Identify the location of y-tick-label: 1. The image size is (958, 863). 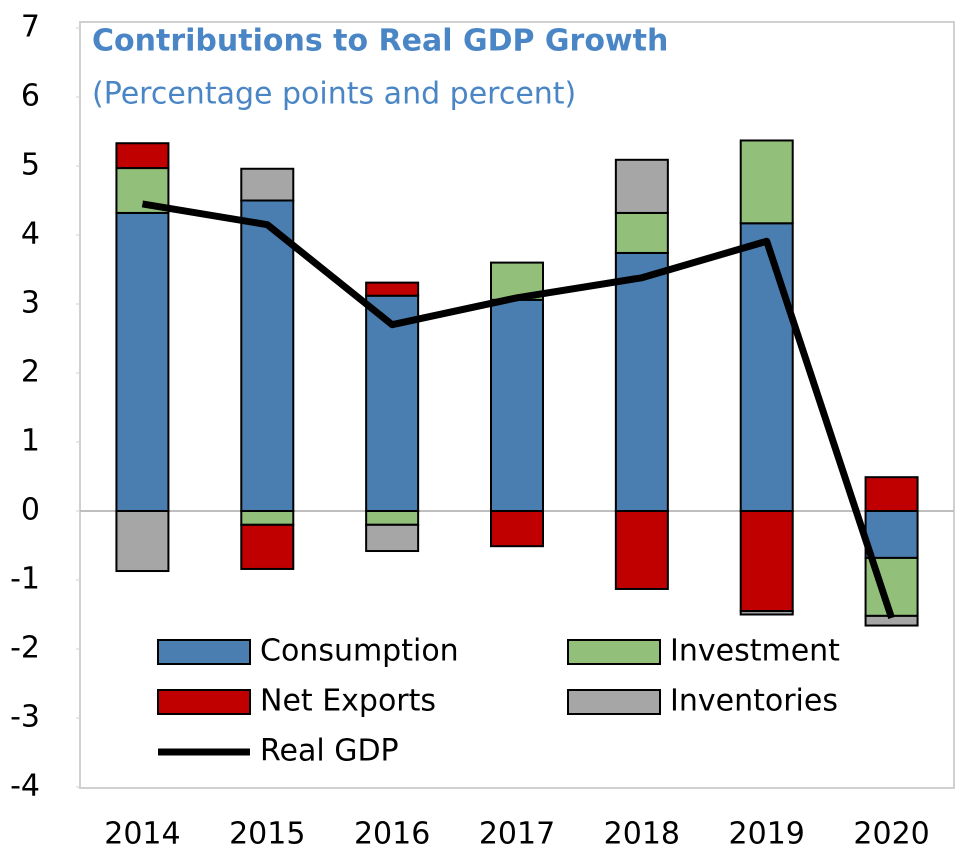
(30, 441).